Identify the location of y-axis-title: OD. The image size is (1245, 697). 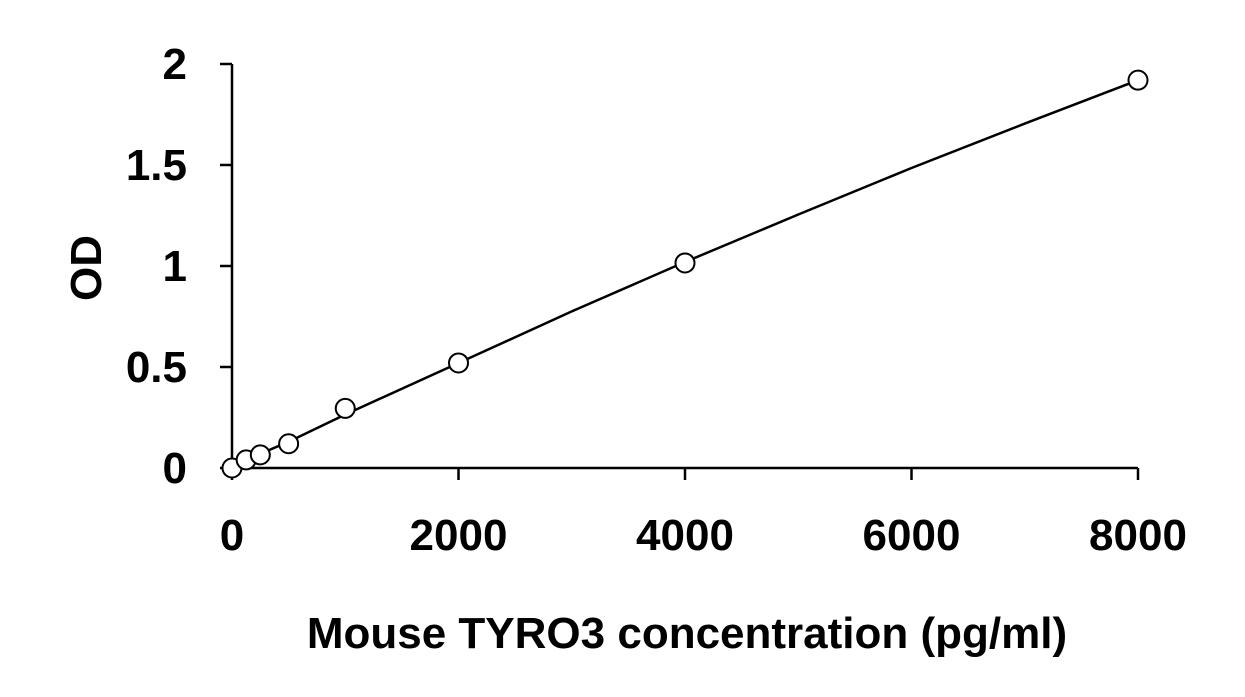
(86, 268).